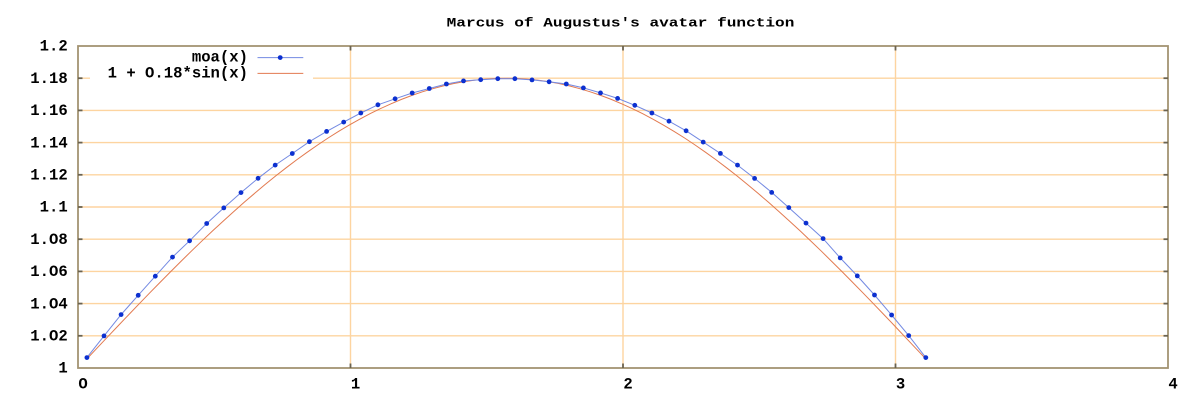 This screenshot has height=400, width=1200. Describe the element at coordinates (82, 384) in the screenshot. I see `svg-text: O` at that location.